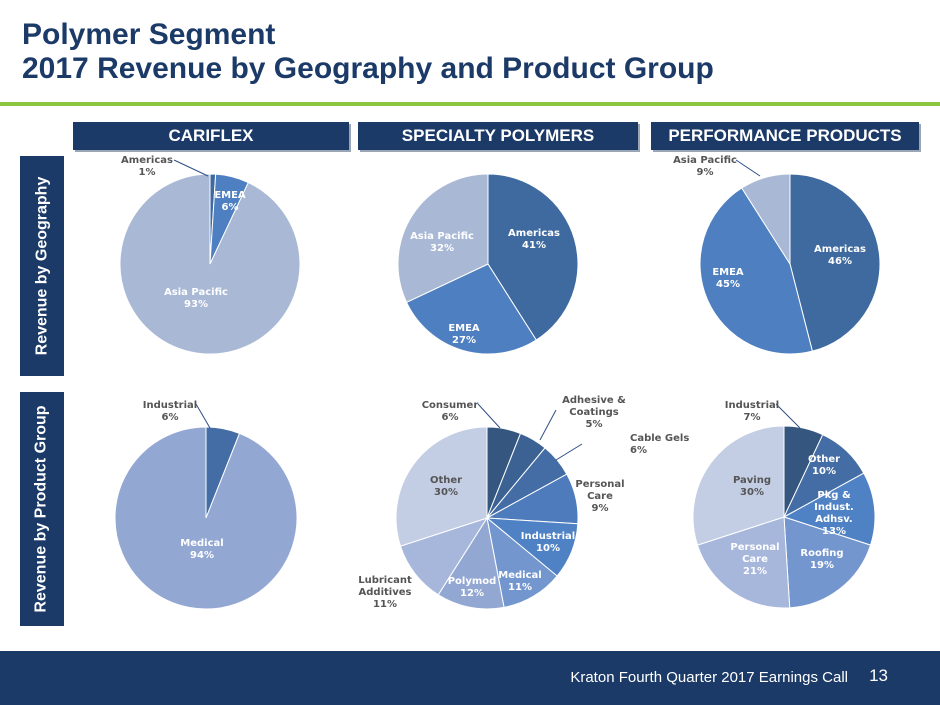 Image resolution: width=940 pixels, height=705 pixels. Describe the element at coordinates (824, 465) in the screenshot. I see `pie-slice-other-label: Other 10%` at that location.